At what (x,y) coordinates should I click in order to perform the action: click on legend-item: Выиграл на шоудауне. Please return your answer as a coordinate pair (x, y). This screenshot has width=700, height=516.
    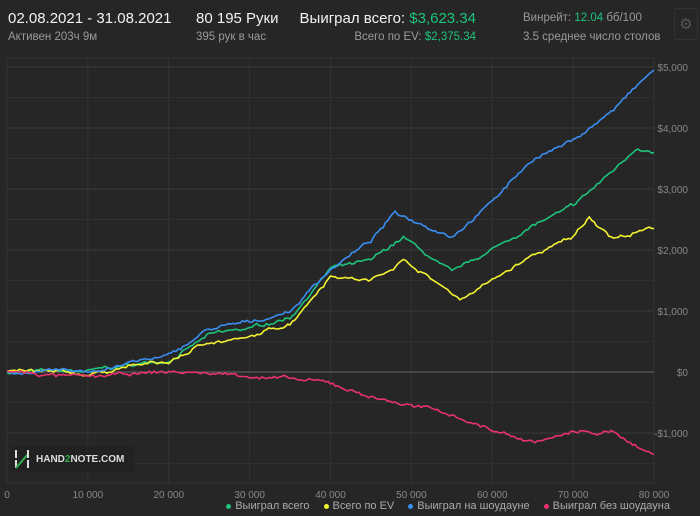
    Looking at the image, I should click on (469, 506).